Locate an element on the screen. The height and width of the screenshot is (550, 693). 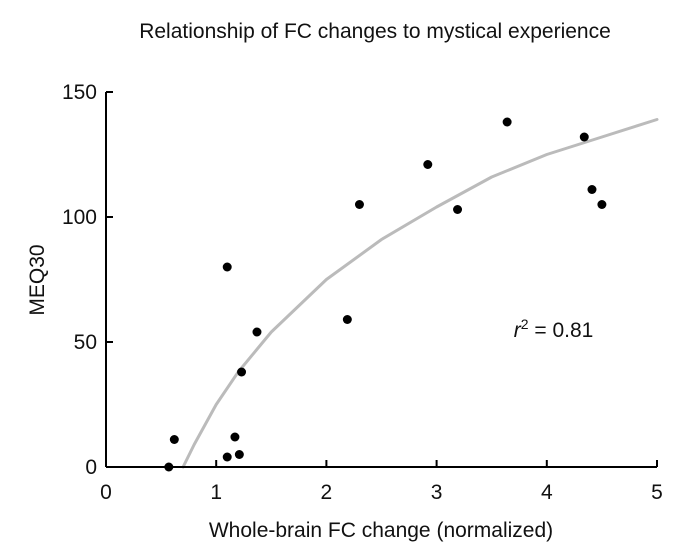
x-tick-label: 2 is located at coordinates (327, 492).